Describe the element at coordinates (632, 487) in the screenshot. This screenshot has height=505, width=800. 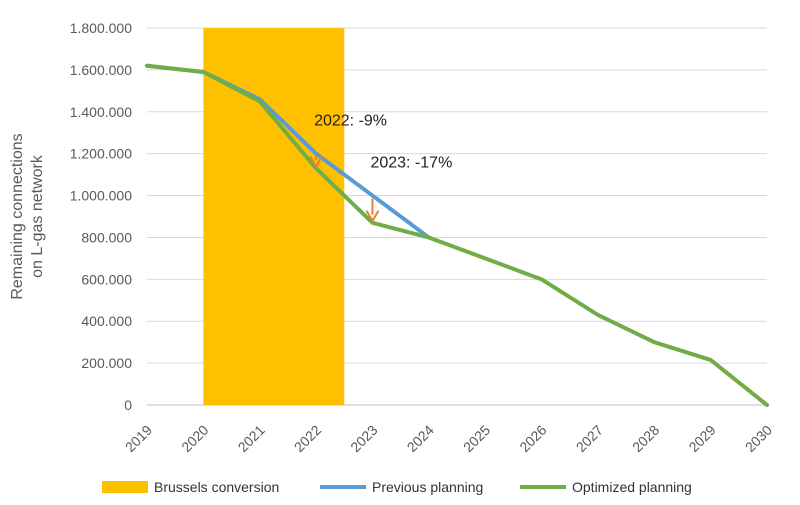
I see `legend-label: Optimized planning` at that location.